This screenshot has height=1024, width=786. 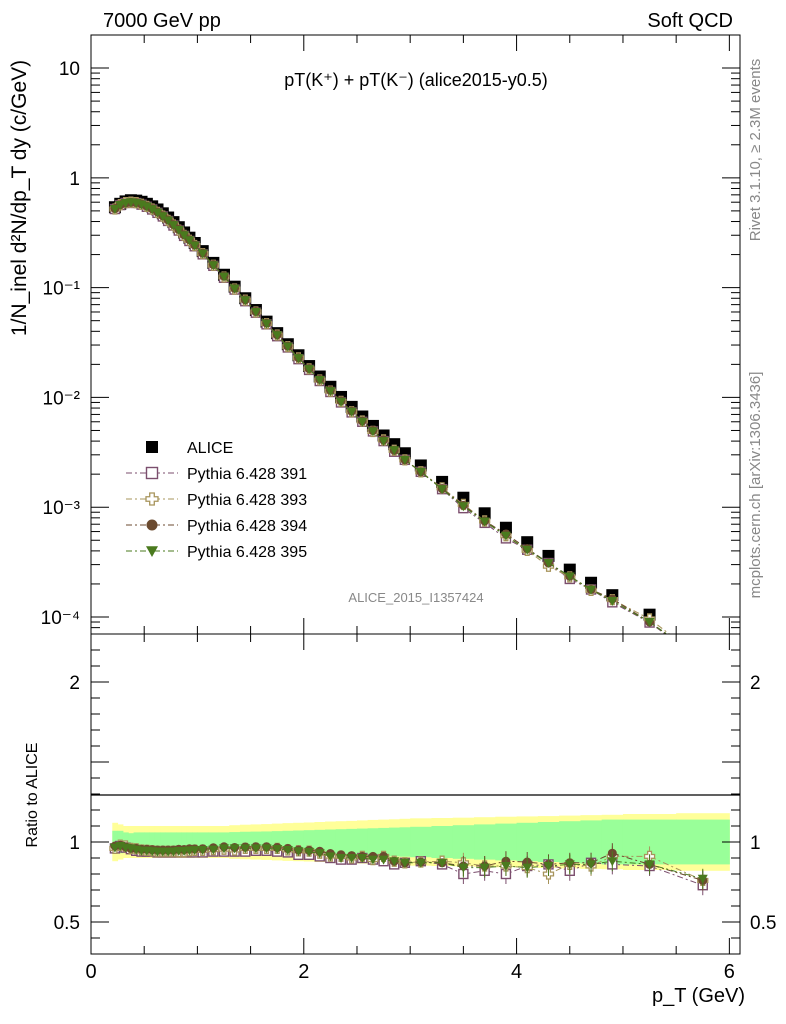 What do you see at coordinates (247, 474) in the screenshot?
I see `legend-label: Pythia 6.428 391` at bounding box center [247, 474].